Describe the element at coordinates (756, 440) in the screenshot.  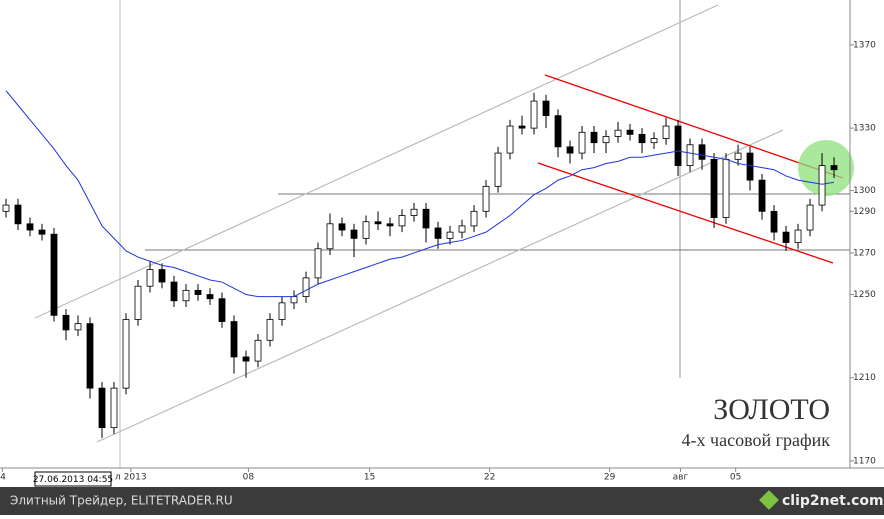
I see `annotation: 4-х часовой график` at that location.